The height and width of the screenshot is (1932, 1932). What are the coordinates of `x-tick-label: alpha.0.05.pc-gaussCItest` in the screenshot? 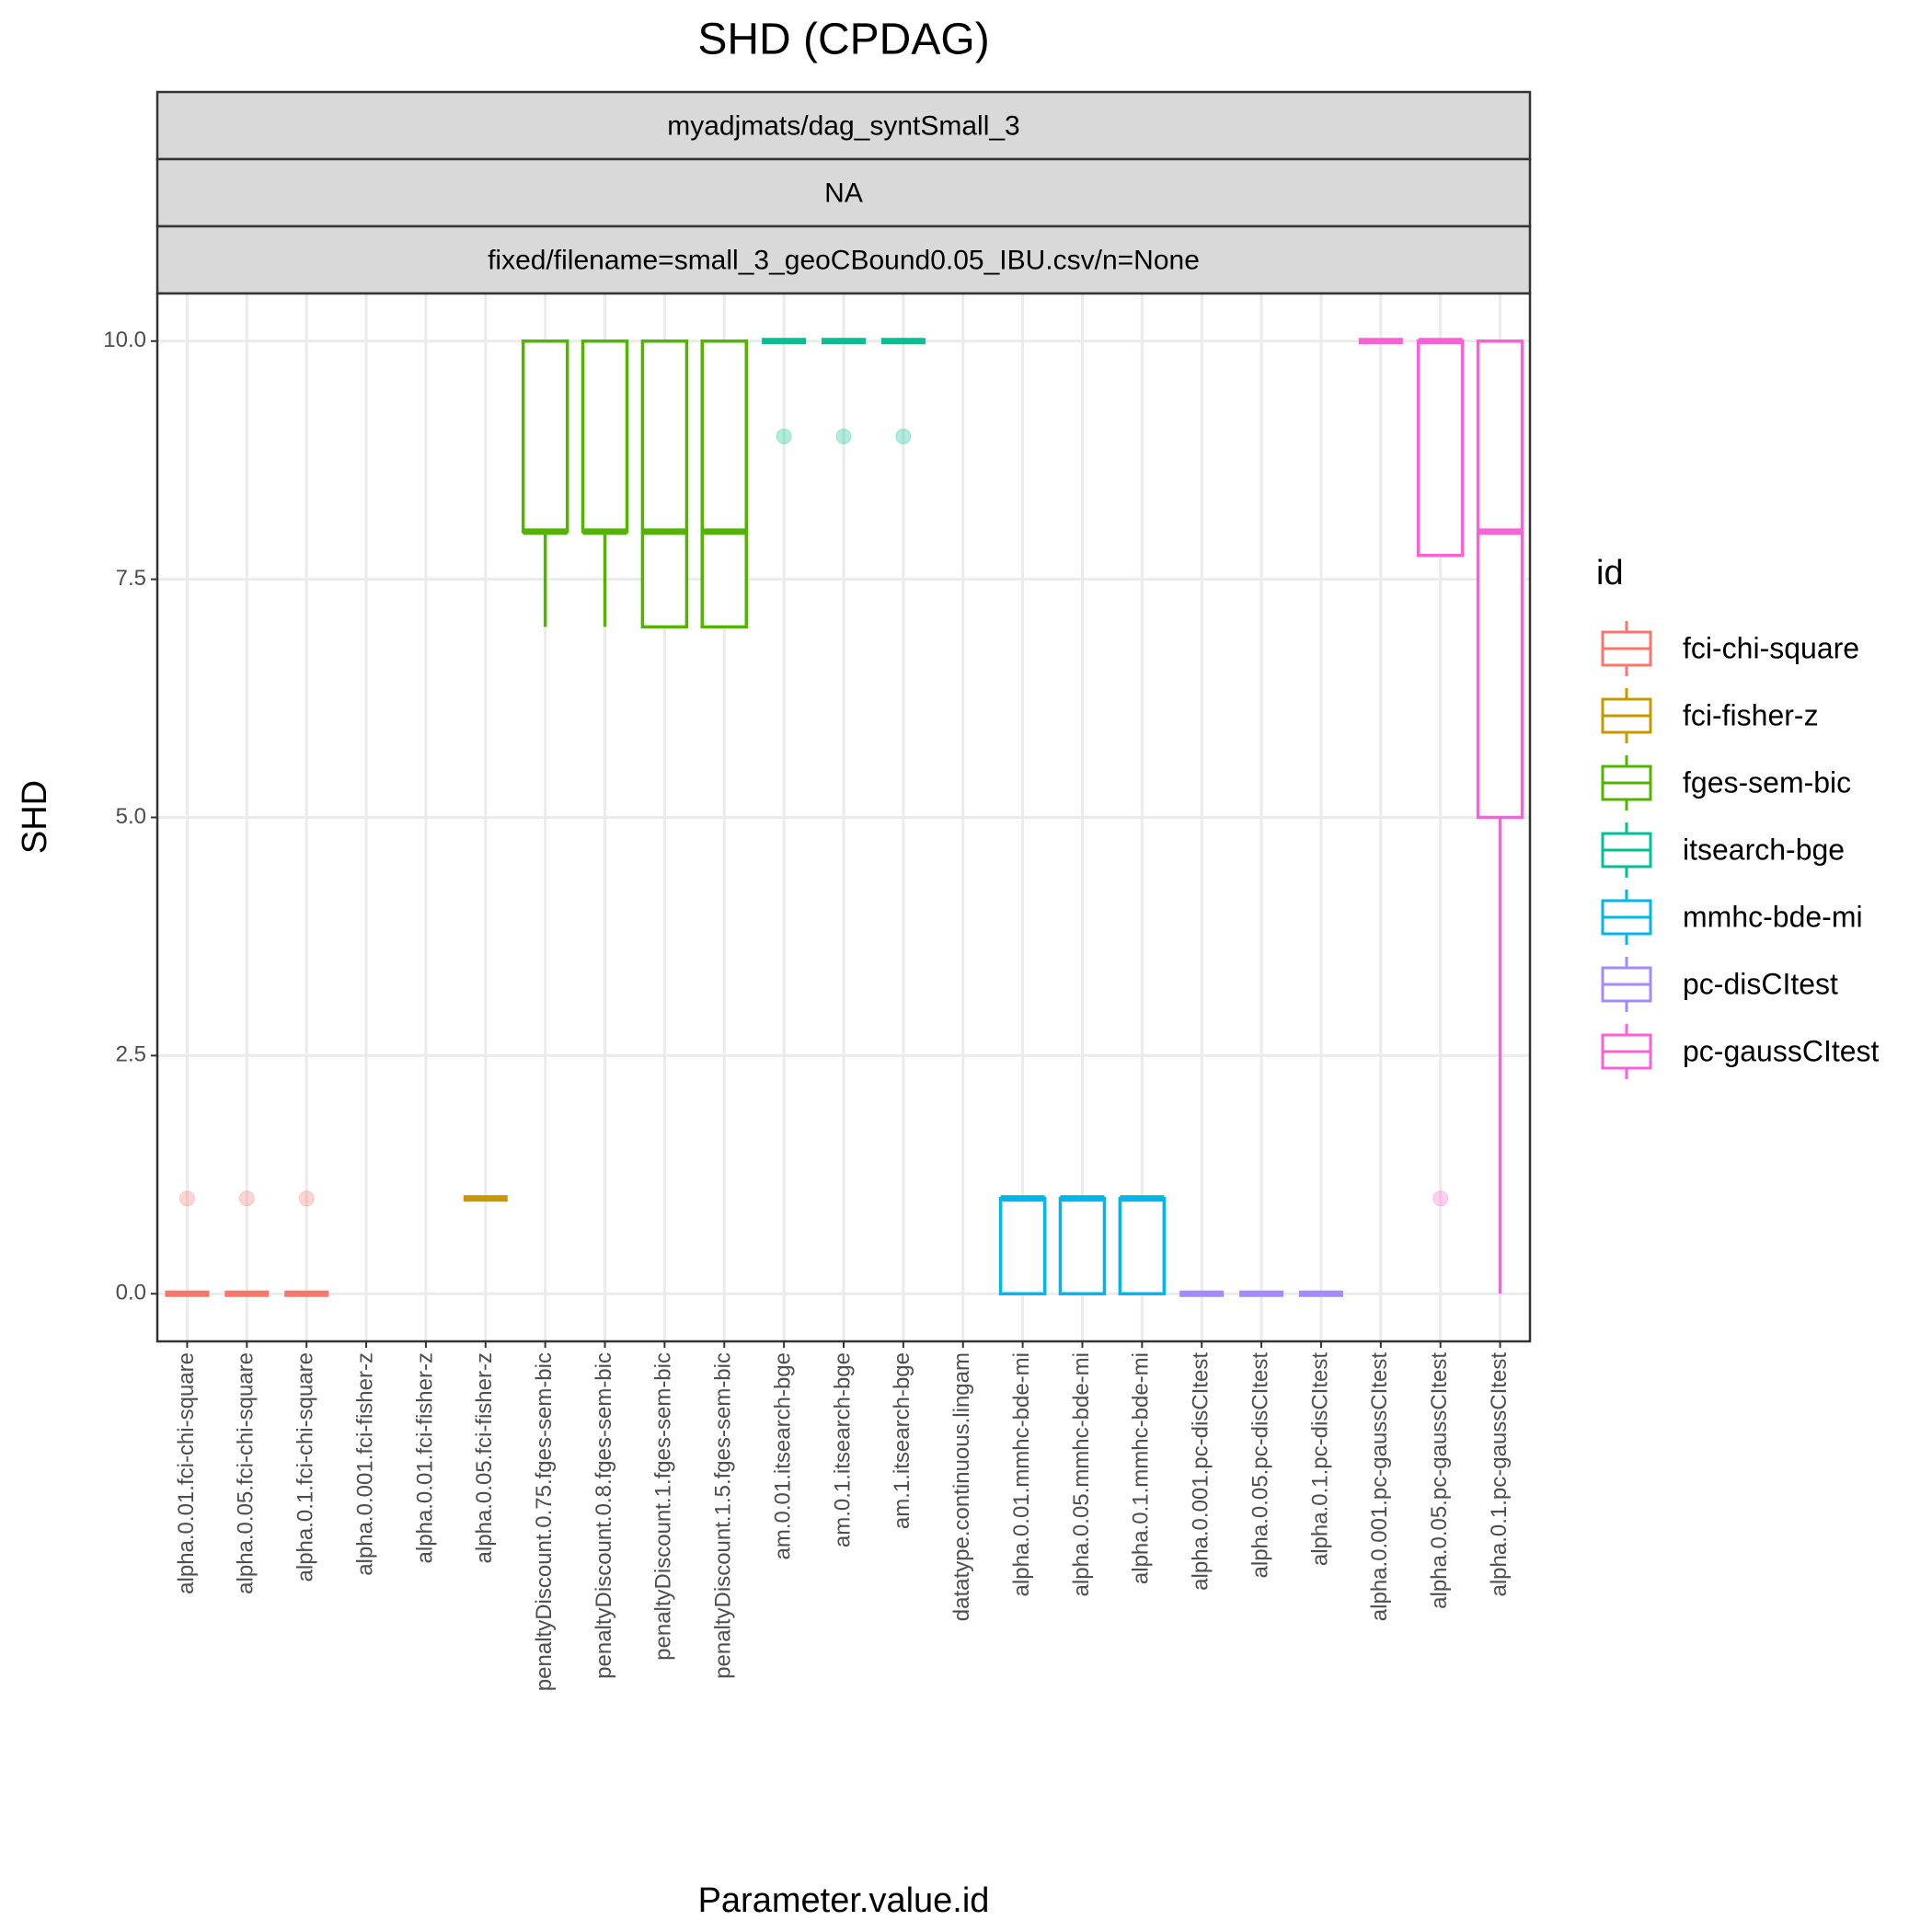 It's located at (1439, 1480).